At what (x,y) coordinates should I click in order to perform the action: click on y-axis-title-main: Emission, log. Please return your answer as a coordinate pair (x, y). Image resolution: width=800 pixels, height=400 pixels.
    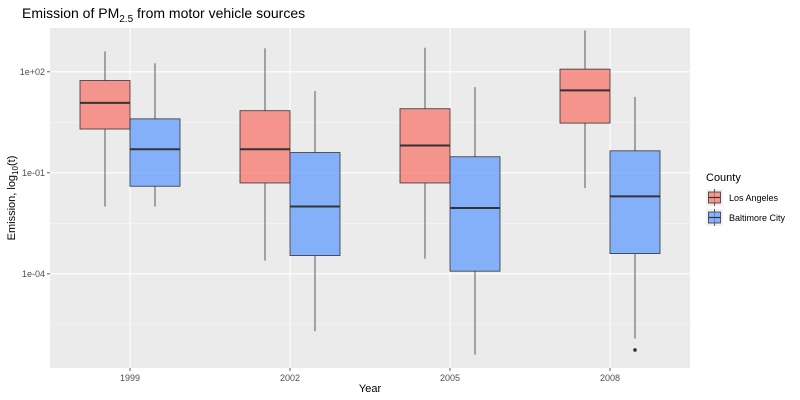
    Looking at the image, I should click on (12, 207).